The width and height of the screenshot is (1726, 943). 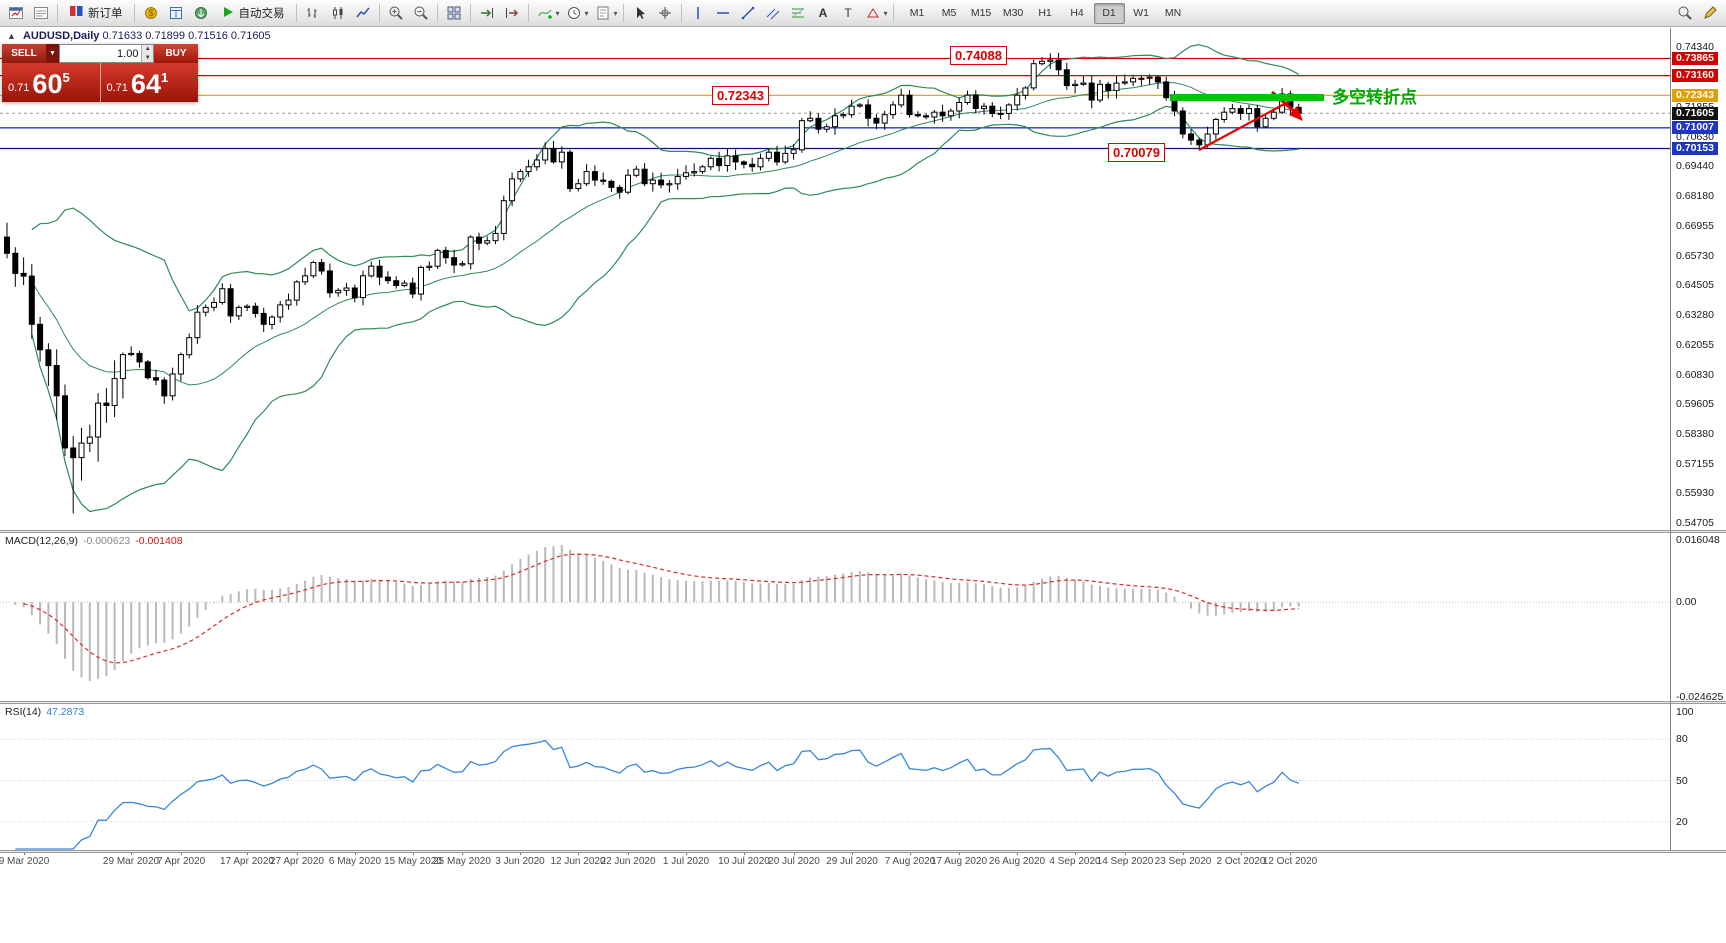 What do you see at coordinates (186, 36) in the screenshot?
I see `chart-ohlc: 0.71633 0.71899 0.71516 0.71605` at bounding box center [186, 36].